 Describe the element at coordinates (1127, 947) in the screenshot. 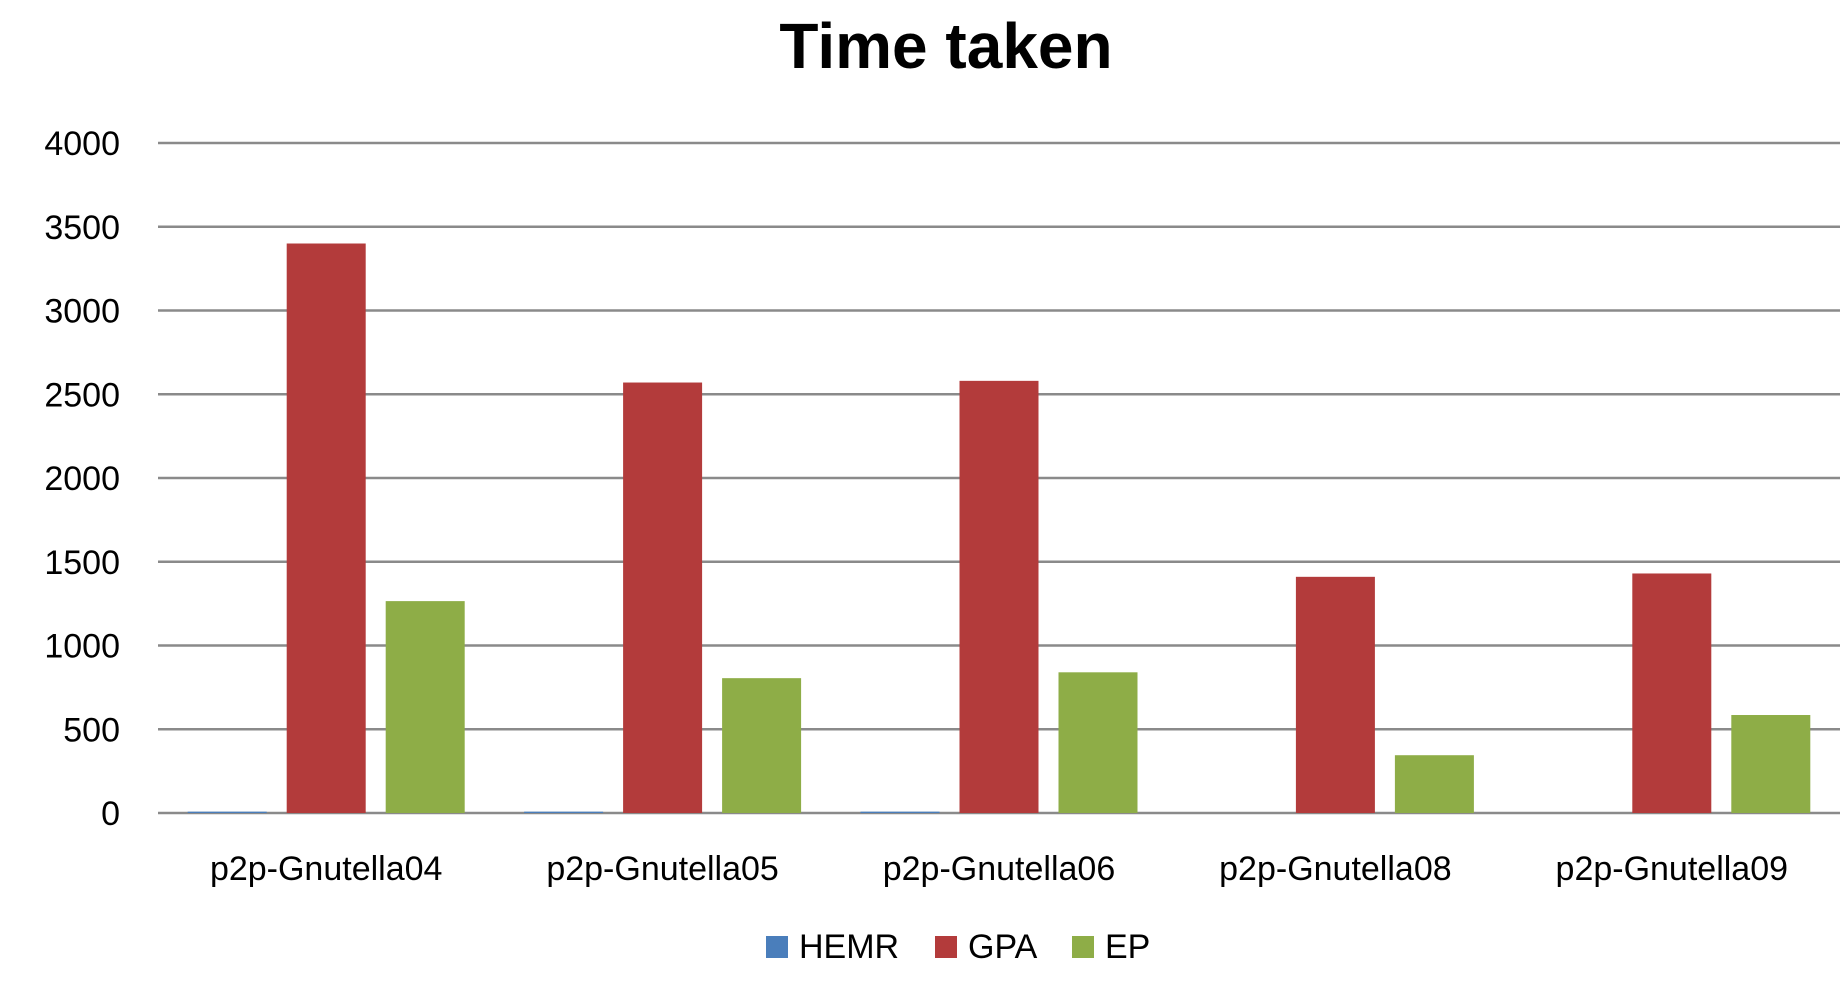

I see `legend-label-ep: EP` at that location.